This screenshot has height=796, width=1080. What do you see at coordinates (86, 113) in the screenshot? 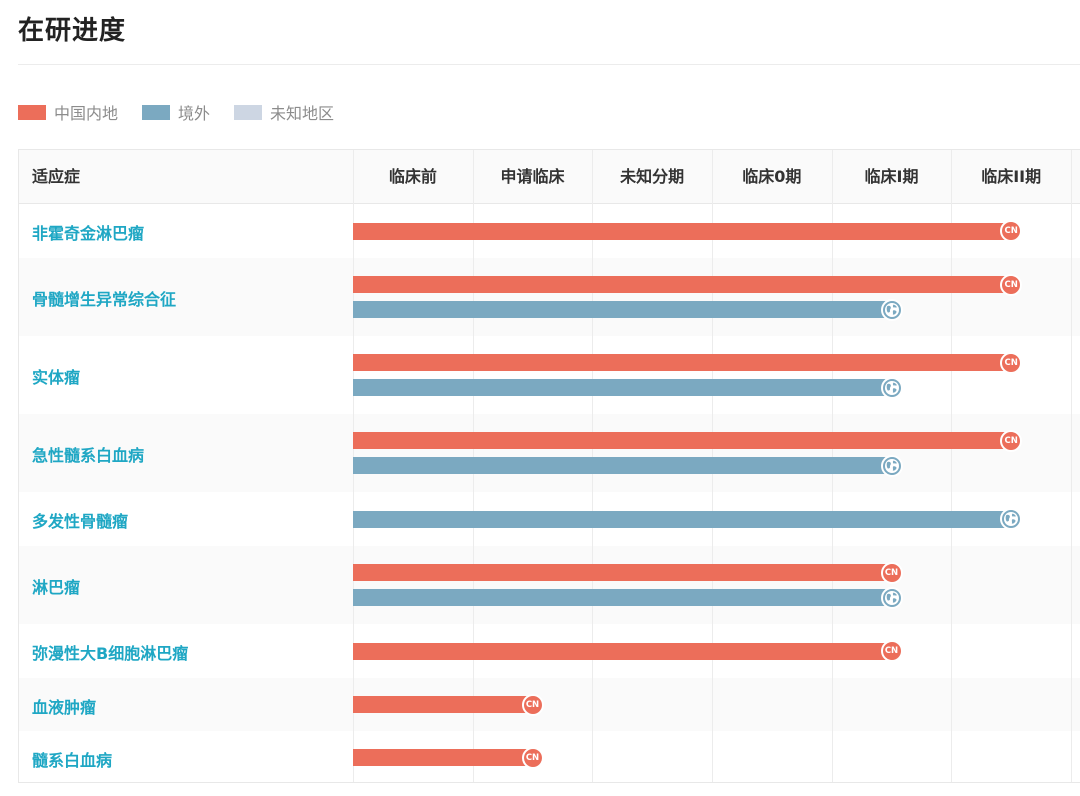
I see `legend-label-china: 中国内地` at bounding box center [86, 113].